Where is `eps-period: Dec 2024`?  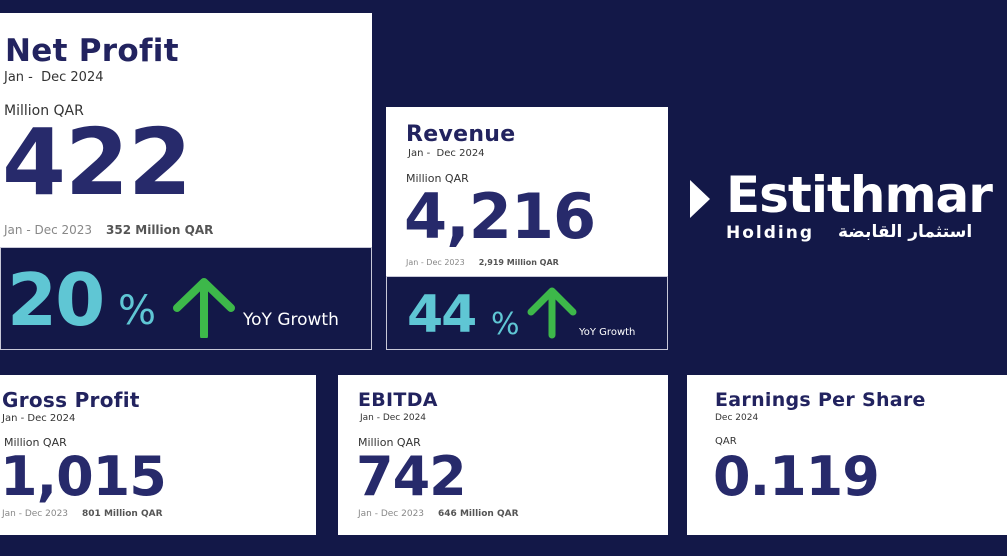
eps-period: Dec 2024 is located at coordinates (737, 418).